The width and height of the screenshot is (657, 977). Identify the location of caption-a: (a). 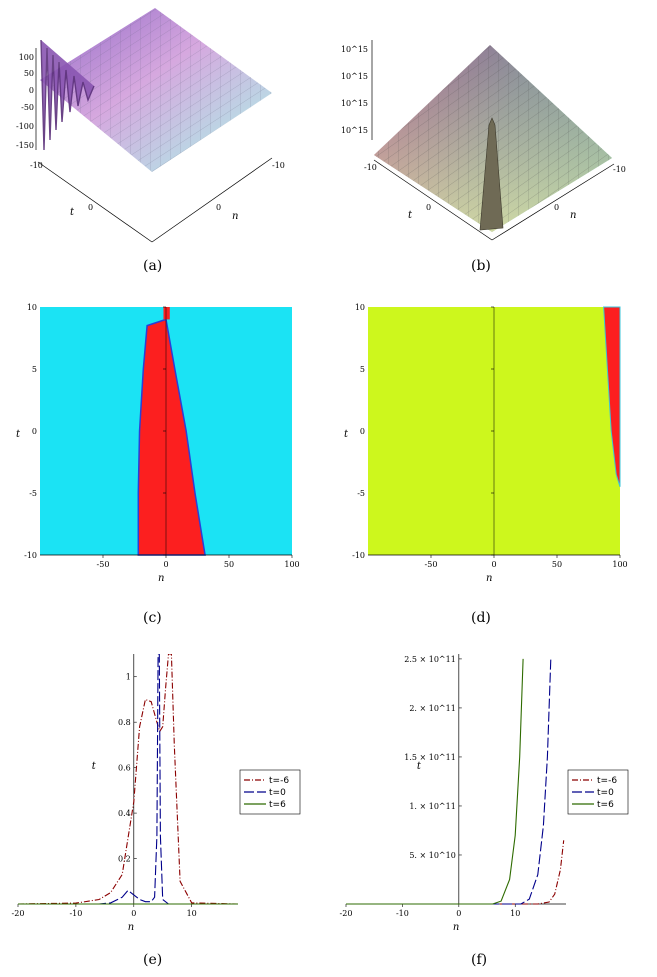
(153, 266).